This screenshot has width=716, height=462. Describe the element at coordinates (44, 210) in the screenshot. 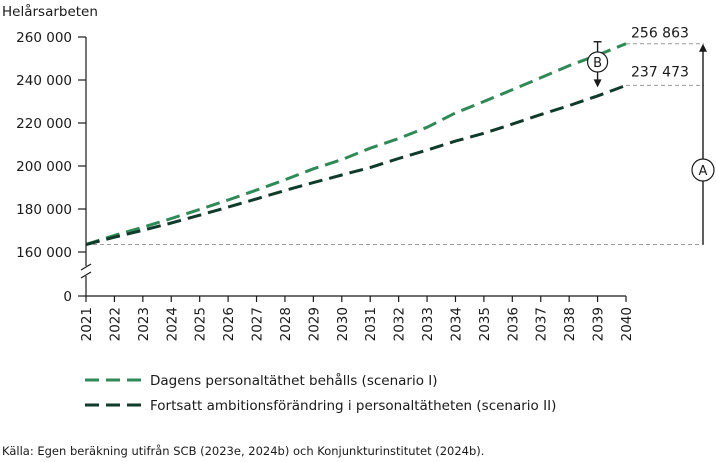

I see `y-tick-label: 180 000` at that location.